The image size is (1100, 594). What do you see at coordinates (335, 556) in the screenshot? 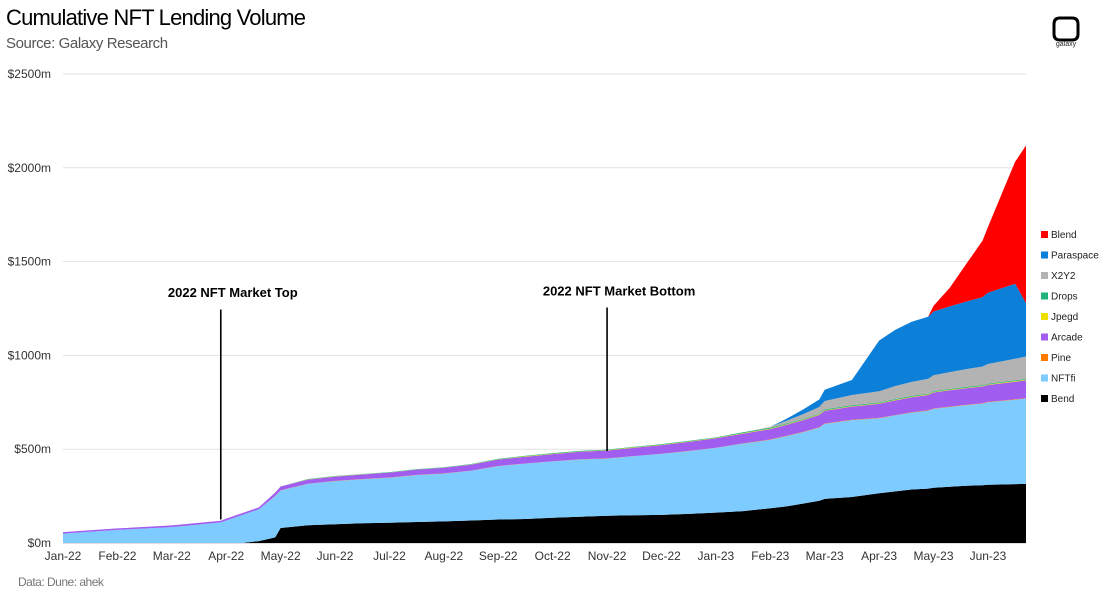
I see `x-tick-label: Jun-22` at bounding box center [335, 556].